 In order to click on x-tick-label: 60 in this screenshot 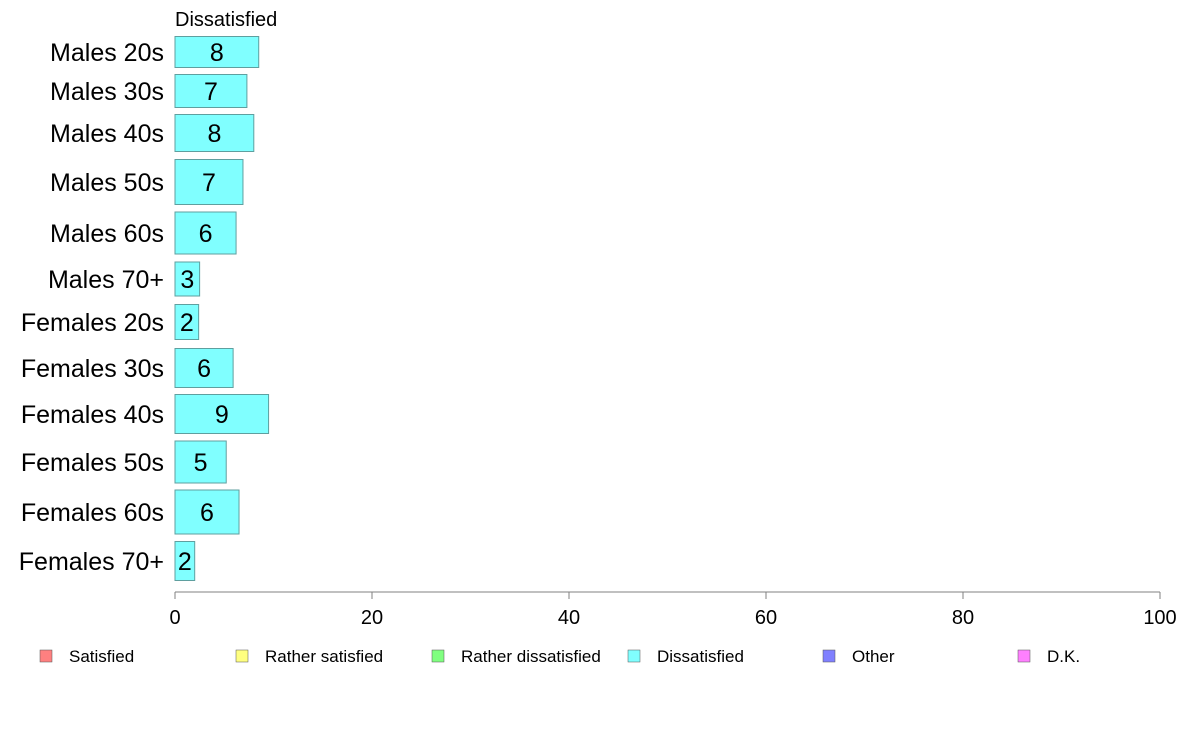, I will do `click(766, 618)`.